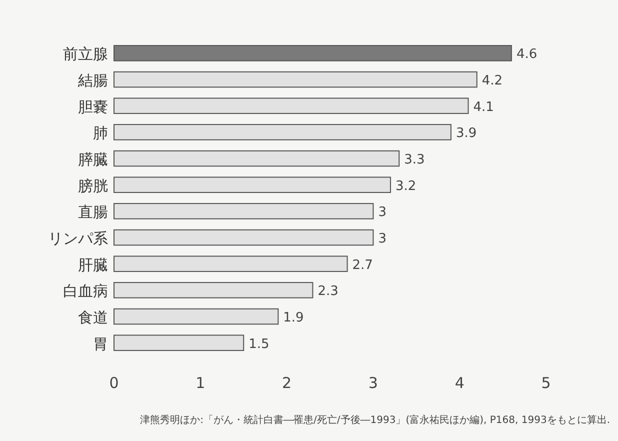 Image resolution: width=618 pixels, height=441 pixels. Describe the element at coordinates (546, 383) in the screenshot. I see `x-tick-label: 5` at that location.